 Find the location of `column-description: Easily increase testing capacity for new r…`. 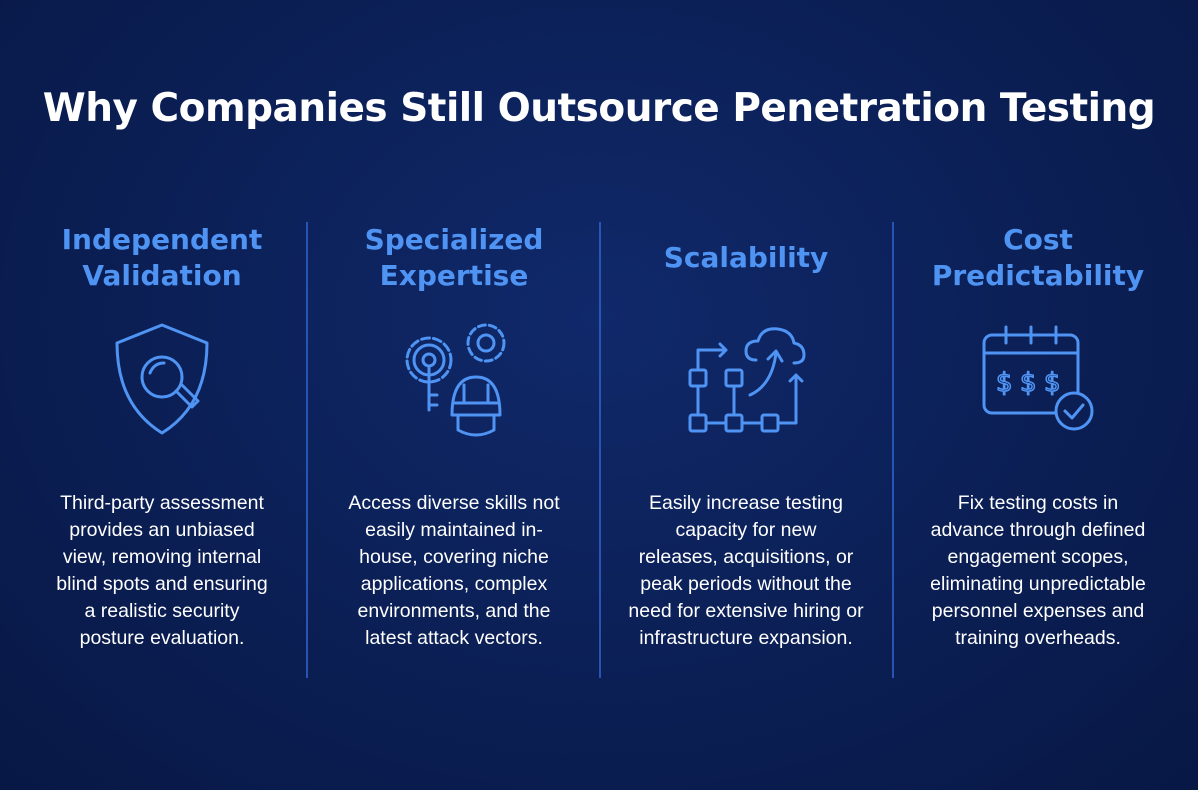

column-description: Easily increase testing capacity for new r… is located at coordinates (746, 571).